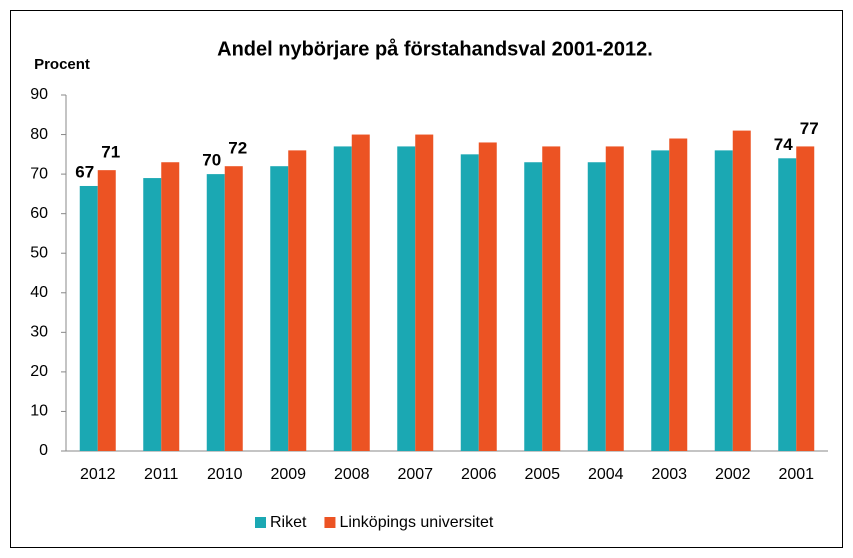 This screenshot has height=558, width=853. I want to click on legend-label: Linköpings universitet, so click(416, 522).